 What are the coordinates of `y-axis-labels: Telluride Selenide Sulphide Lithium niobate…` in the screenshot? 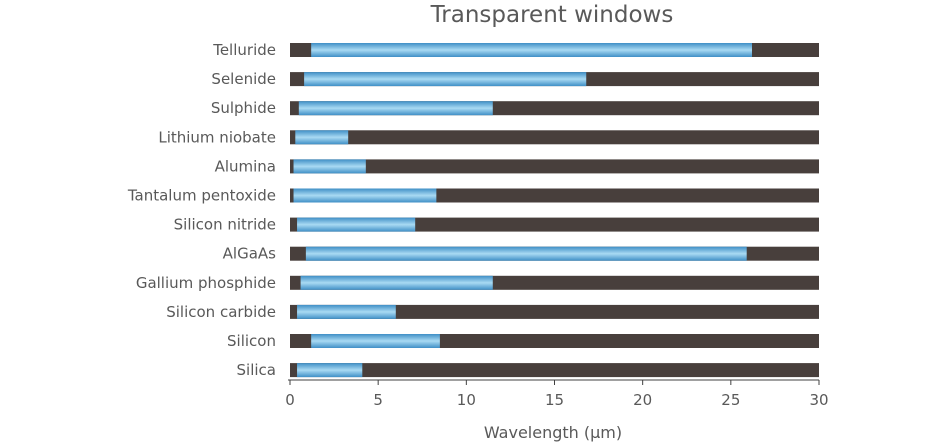 It's located at (201, 210).